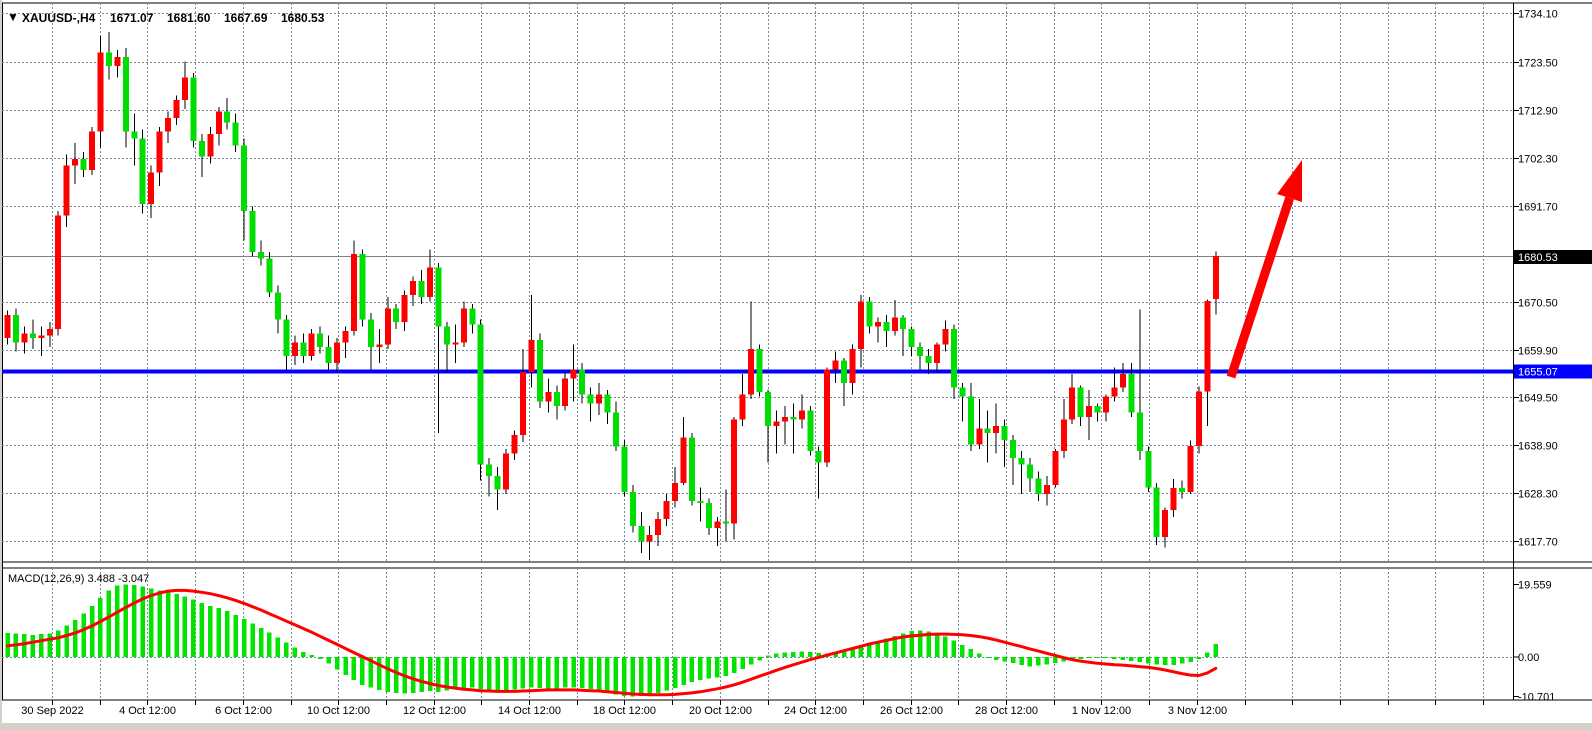  What do you see at coordinates (338, 711) in the screenshot?
I see `time-axis-label: 10 Oct 12:00` at bounding box center [338, 711].